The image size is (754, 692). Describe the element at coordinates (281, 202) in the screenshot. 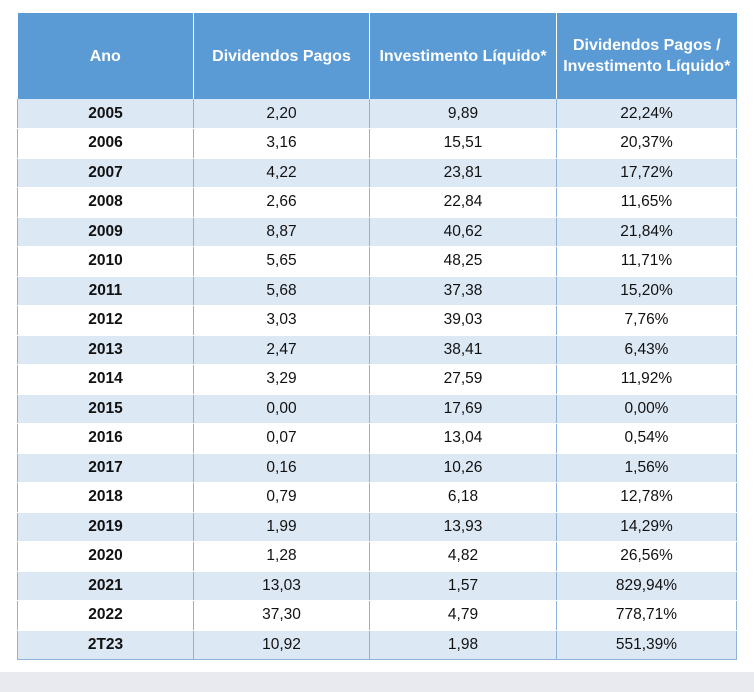

I see `cell-dividendos-pagos: 2,66` at that location.